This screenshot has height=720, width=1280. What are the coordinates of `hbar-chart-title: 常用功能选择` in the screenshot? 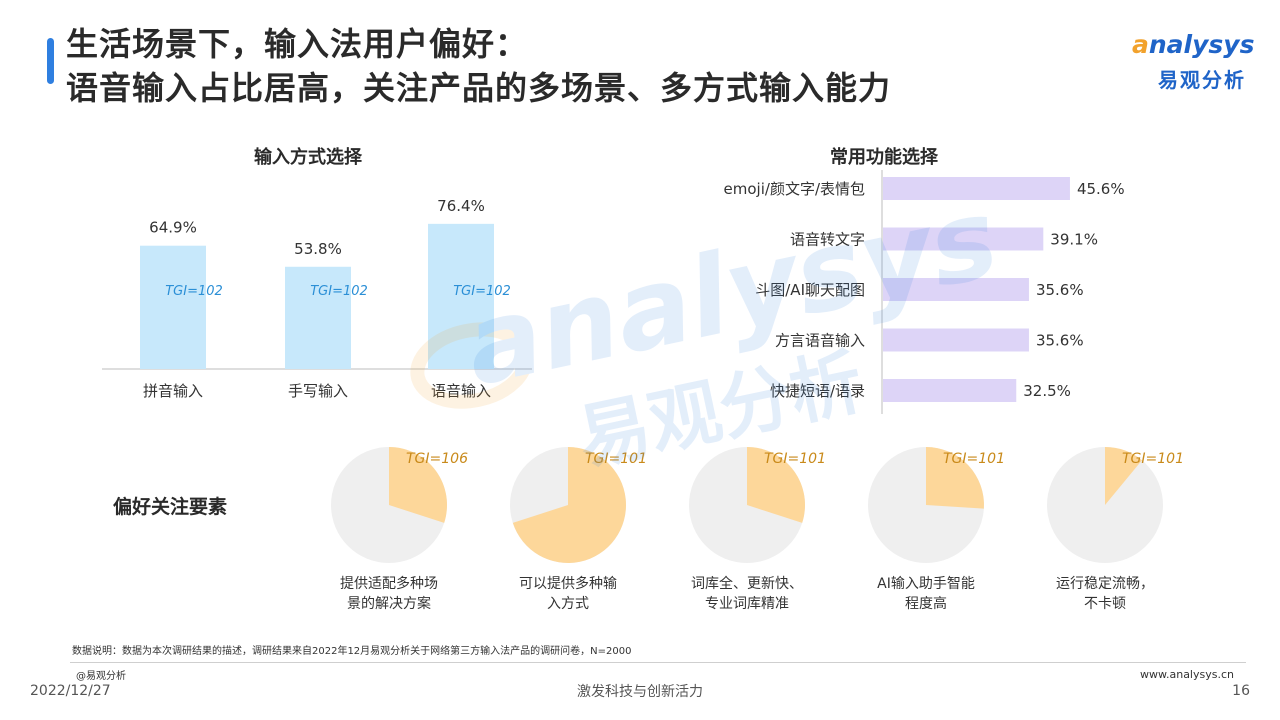 It's located at (884, 157).